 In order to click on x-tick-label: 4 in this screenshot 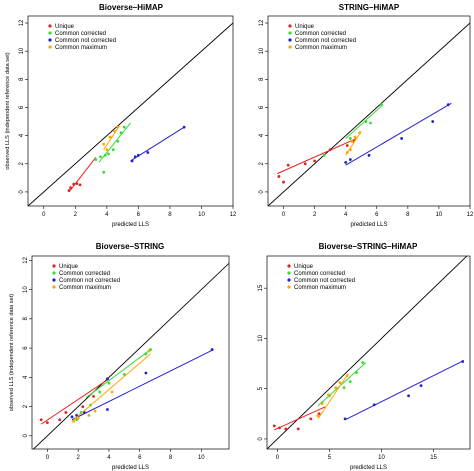, I will do `click(346, 215)`.